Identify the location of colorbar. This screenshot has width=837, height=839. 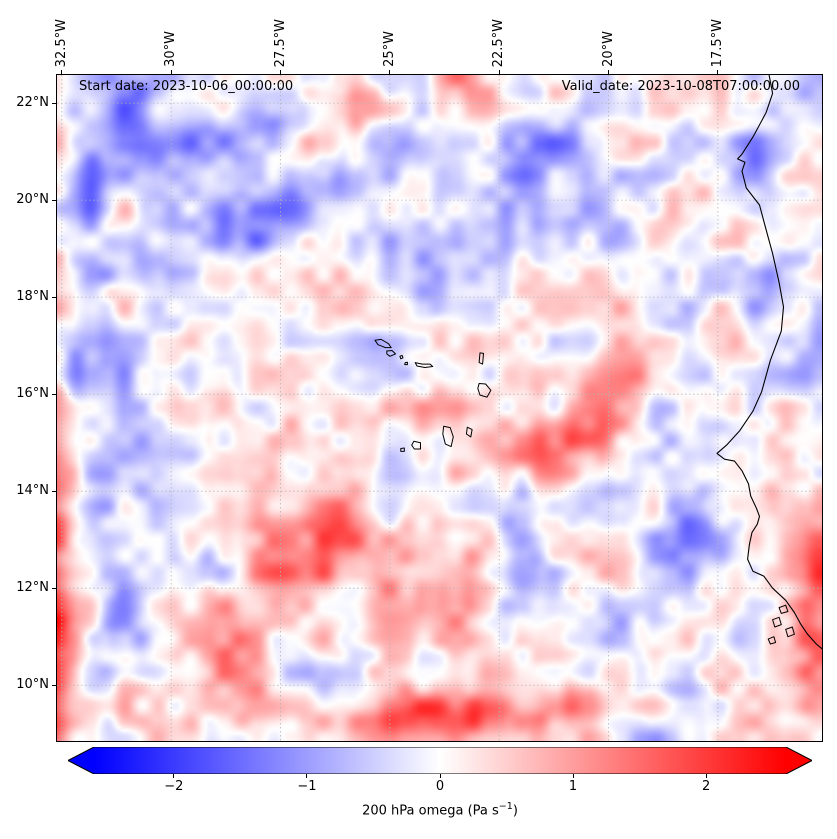
(440, 760).